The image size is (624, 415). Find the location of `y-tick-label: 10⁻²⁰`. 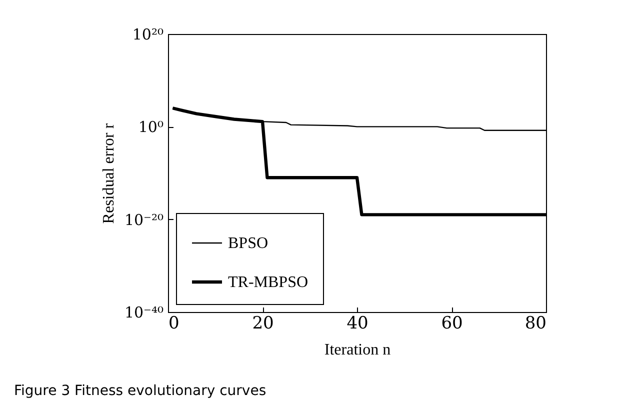

y-tick-label: 10⁻²⁰ is located at coordinates (144, 219).